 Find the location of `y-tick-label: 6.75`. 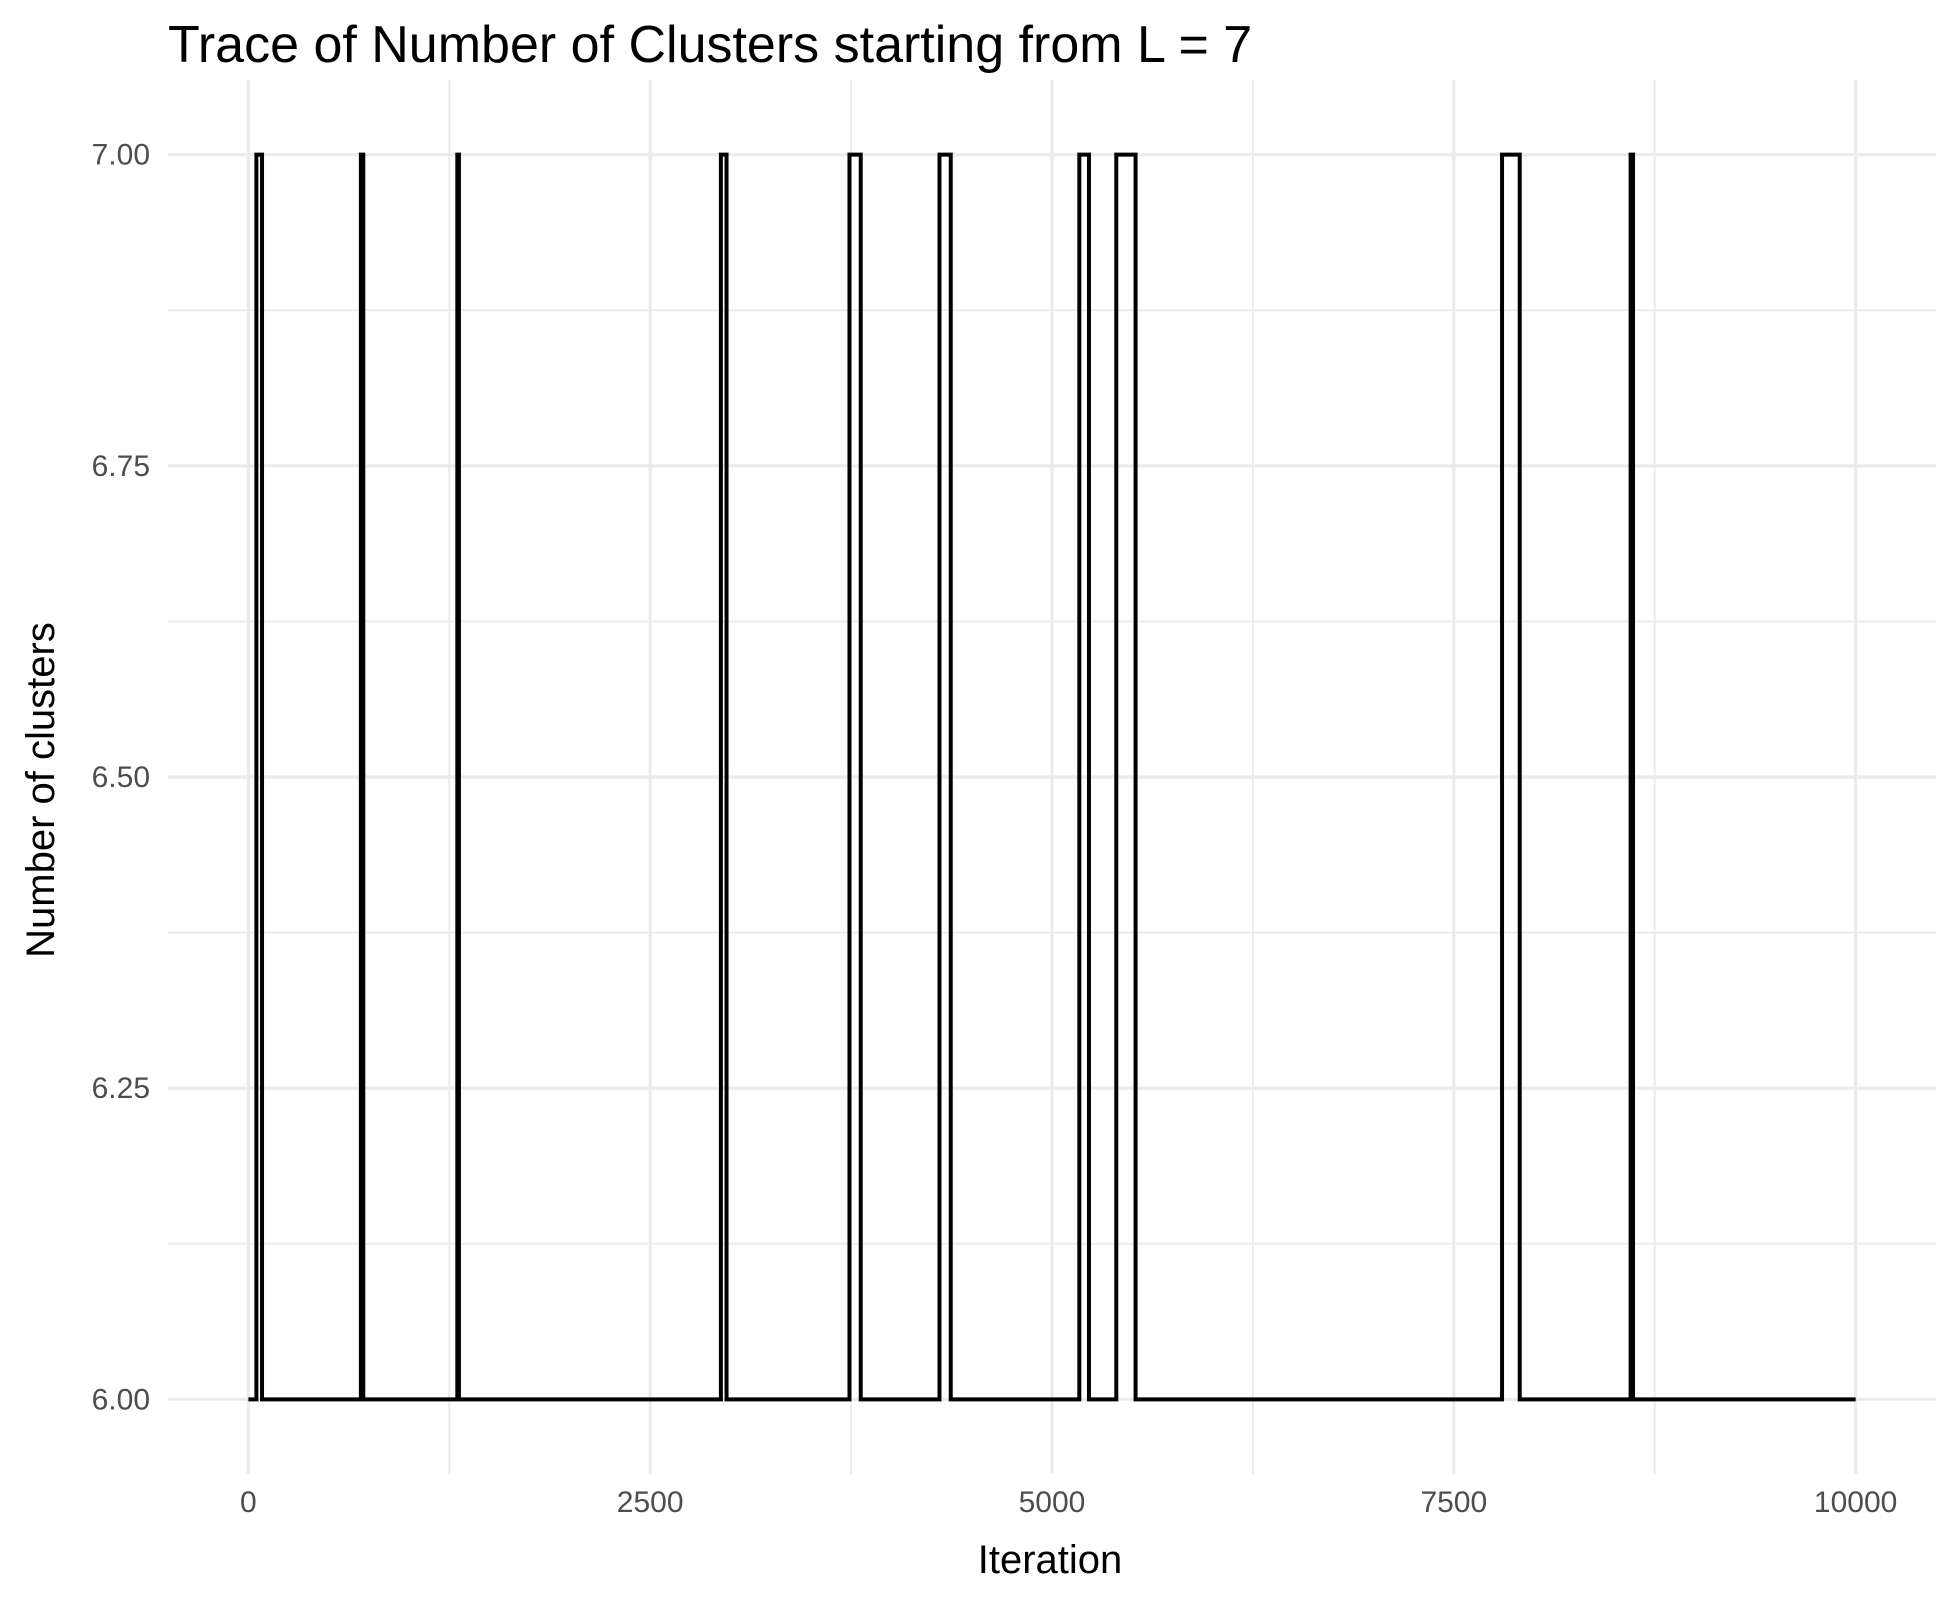

y-tick-label: 6.75 is located at coordinates (121, 466).